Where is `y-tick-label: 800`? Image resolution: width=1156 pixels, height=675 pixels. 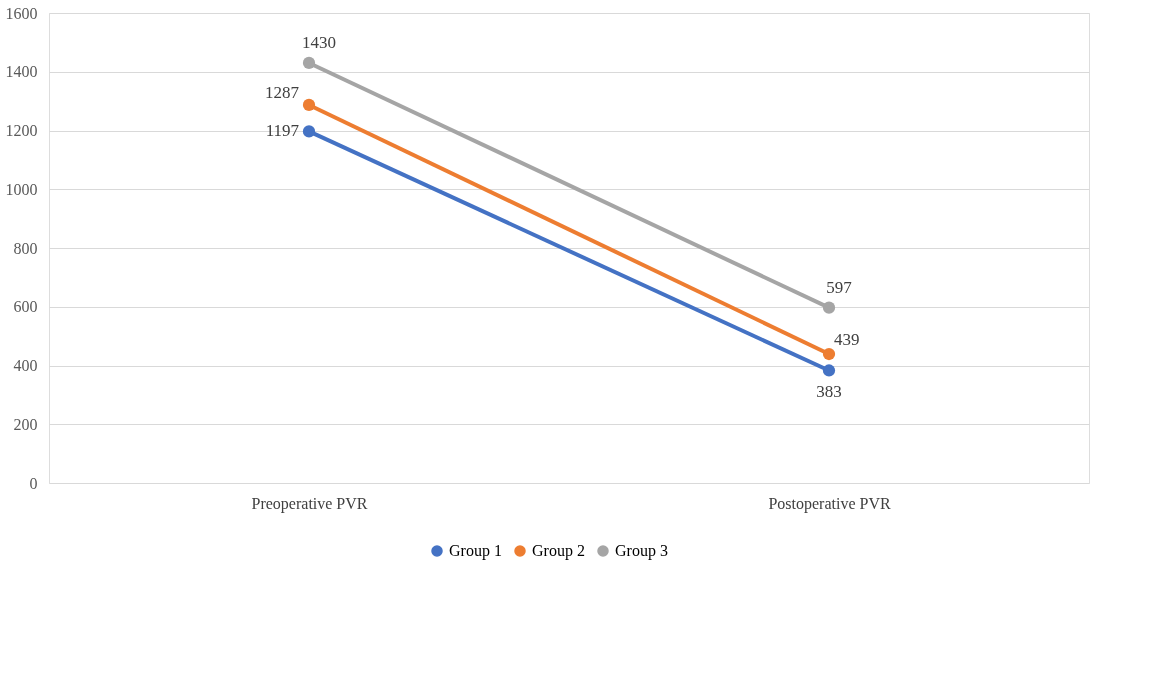
y-tick-label: 800 is located at coordinates (25, 248).